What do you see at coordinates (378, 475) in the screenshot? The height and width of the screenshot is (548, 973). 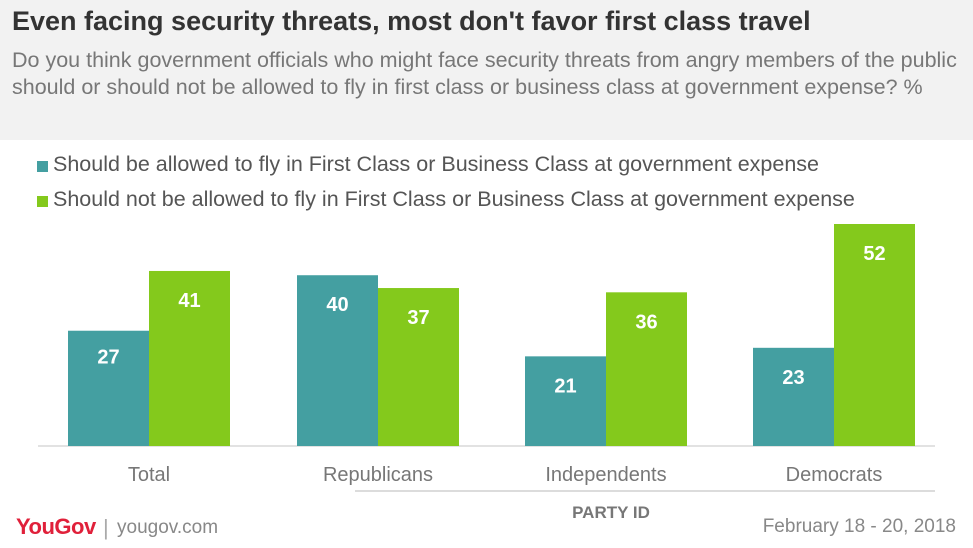 I see `category-label-republicans: Republicans` at bounding box center [378, 475].